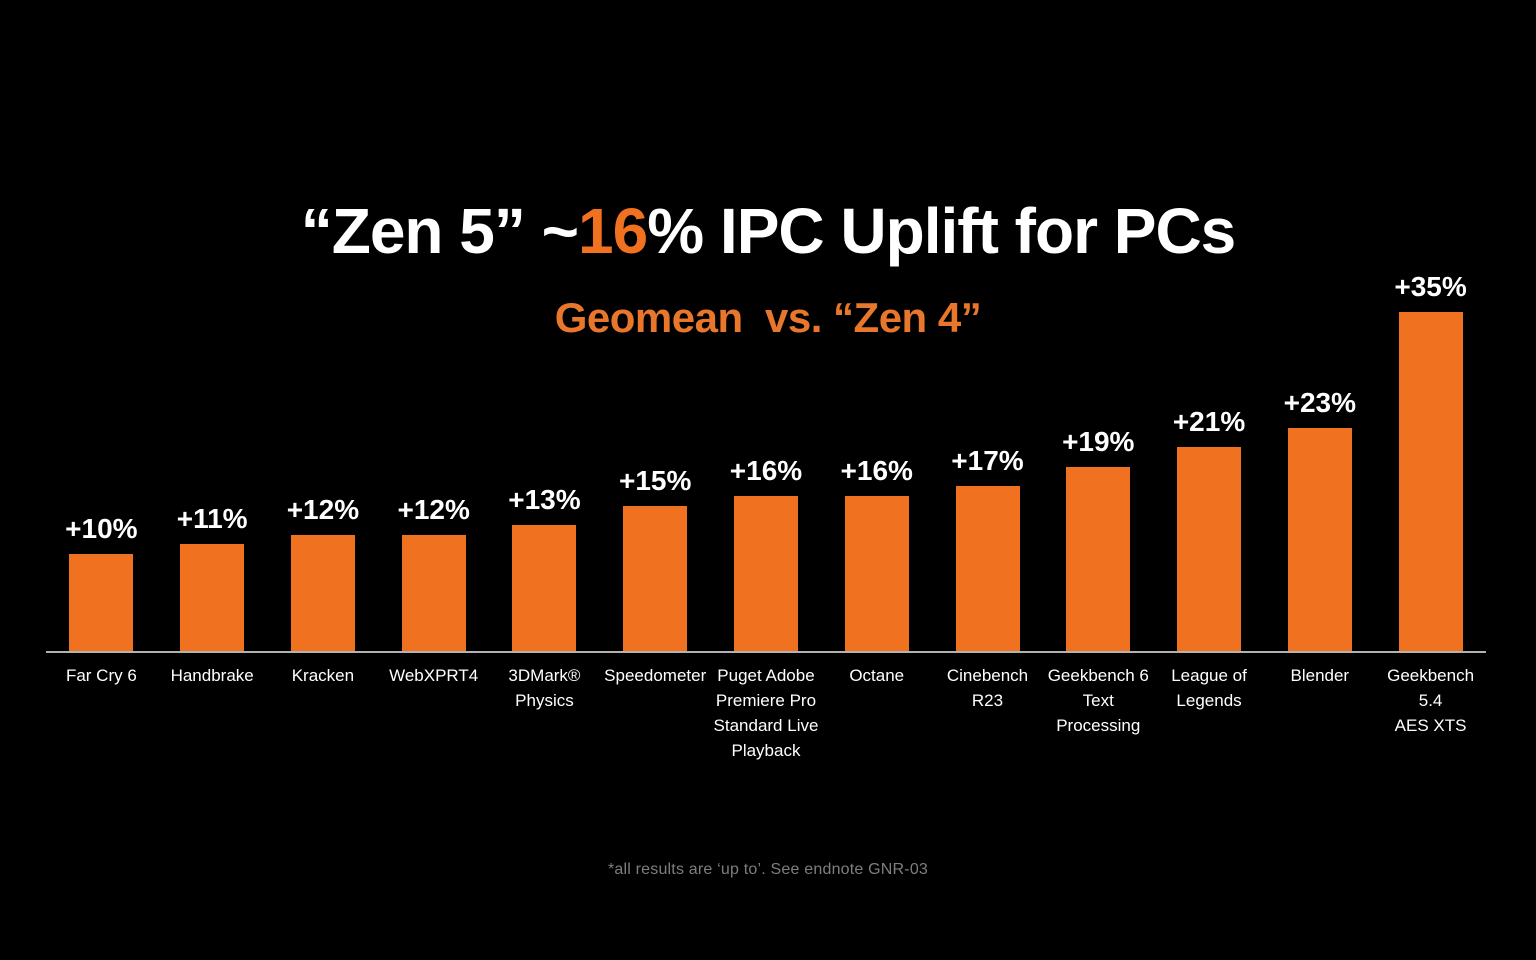 This screenshot has width=1536, height=960. I want to click on subtitle: Geomean vs. “Zen 4”, so click(768, 317).